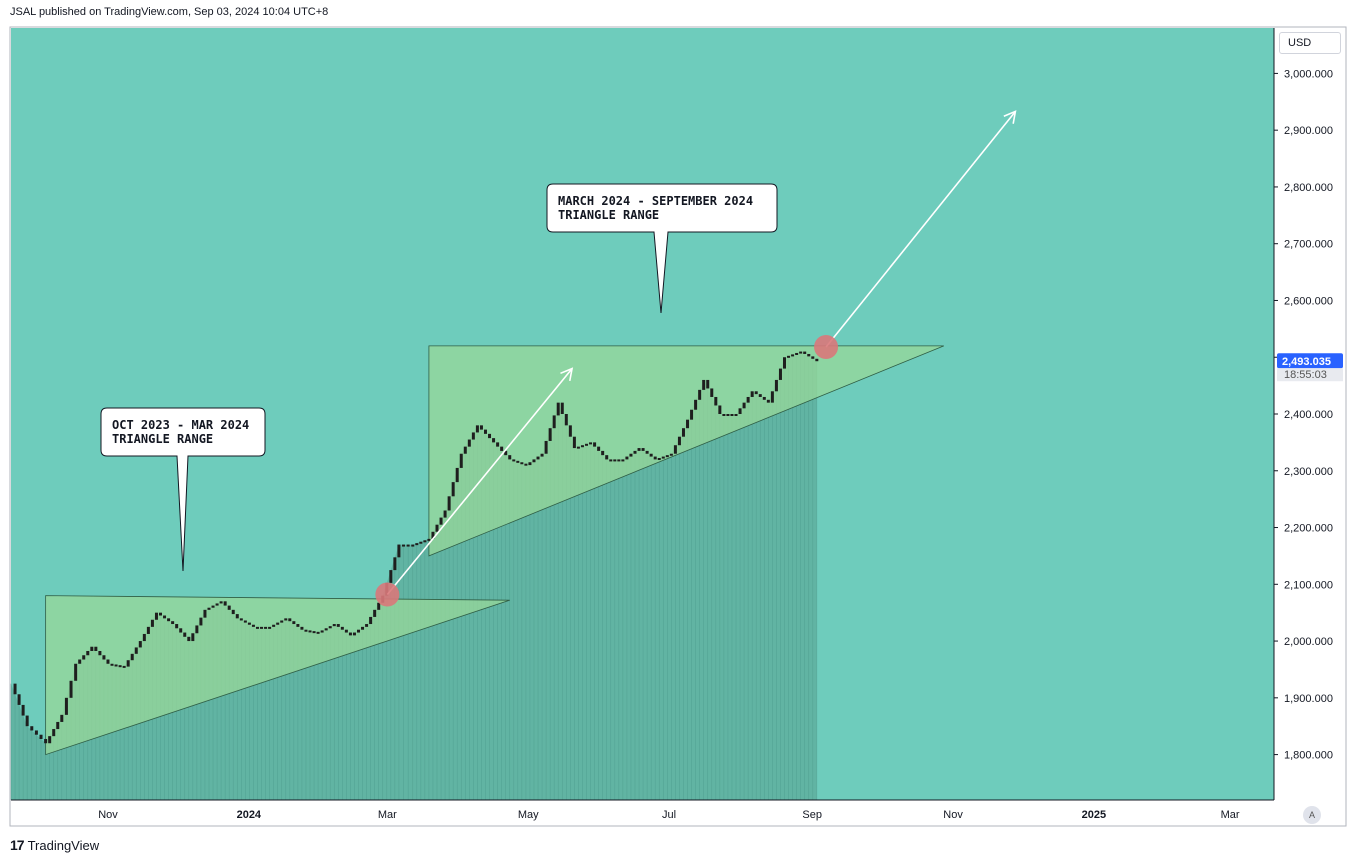  Describe the element at coordinates (1308, 699) in the screenshot. I see `price-axis-label: 1,900.000` at that location.